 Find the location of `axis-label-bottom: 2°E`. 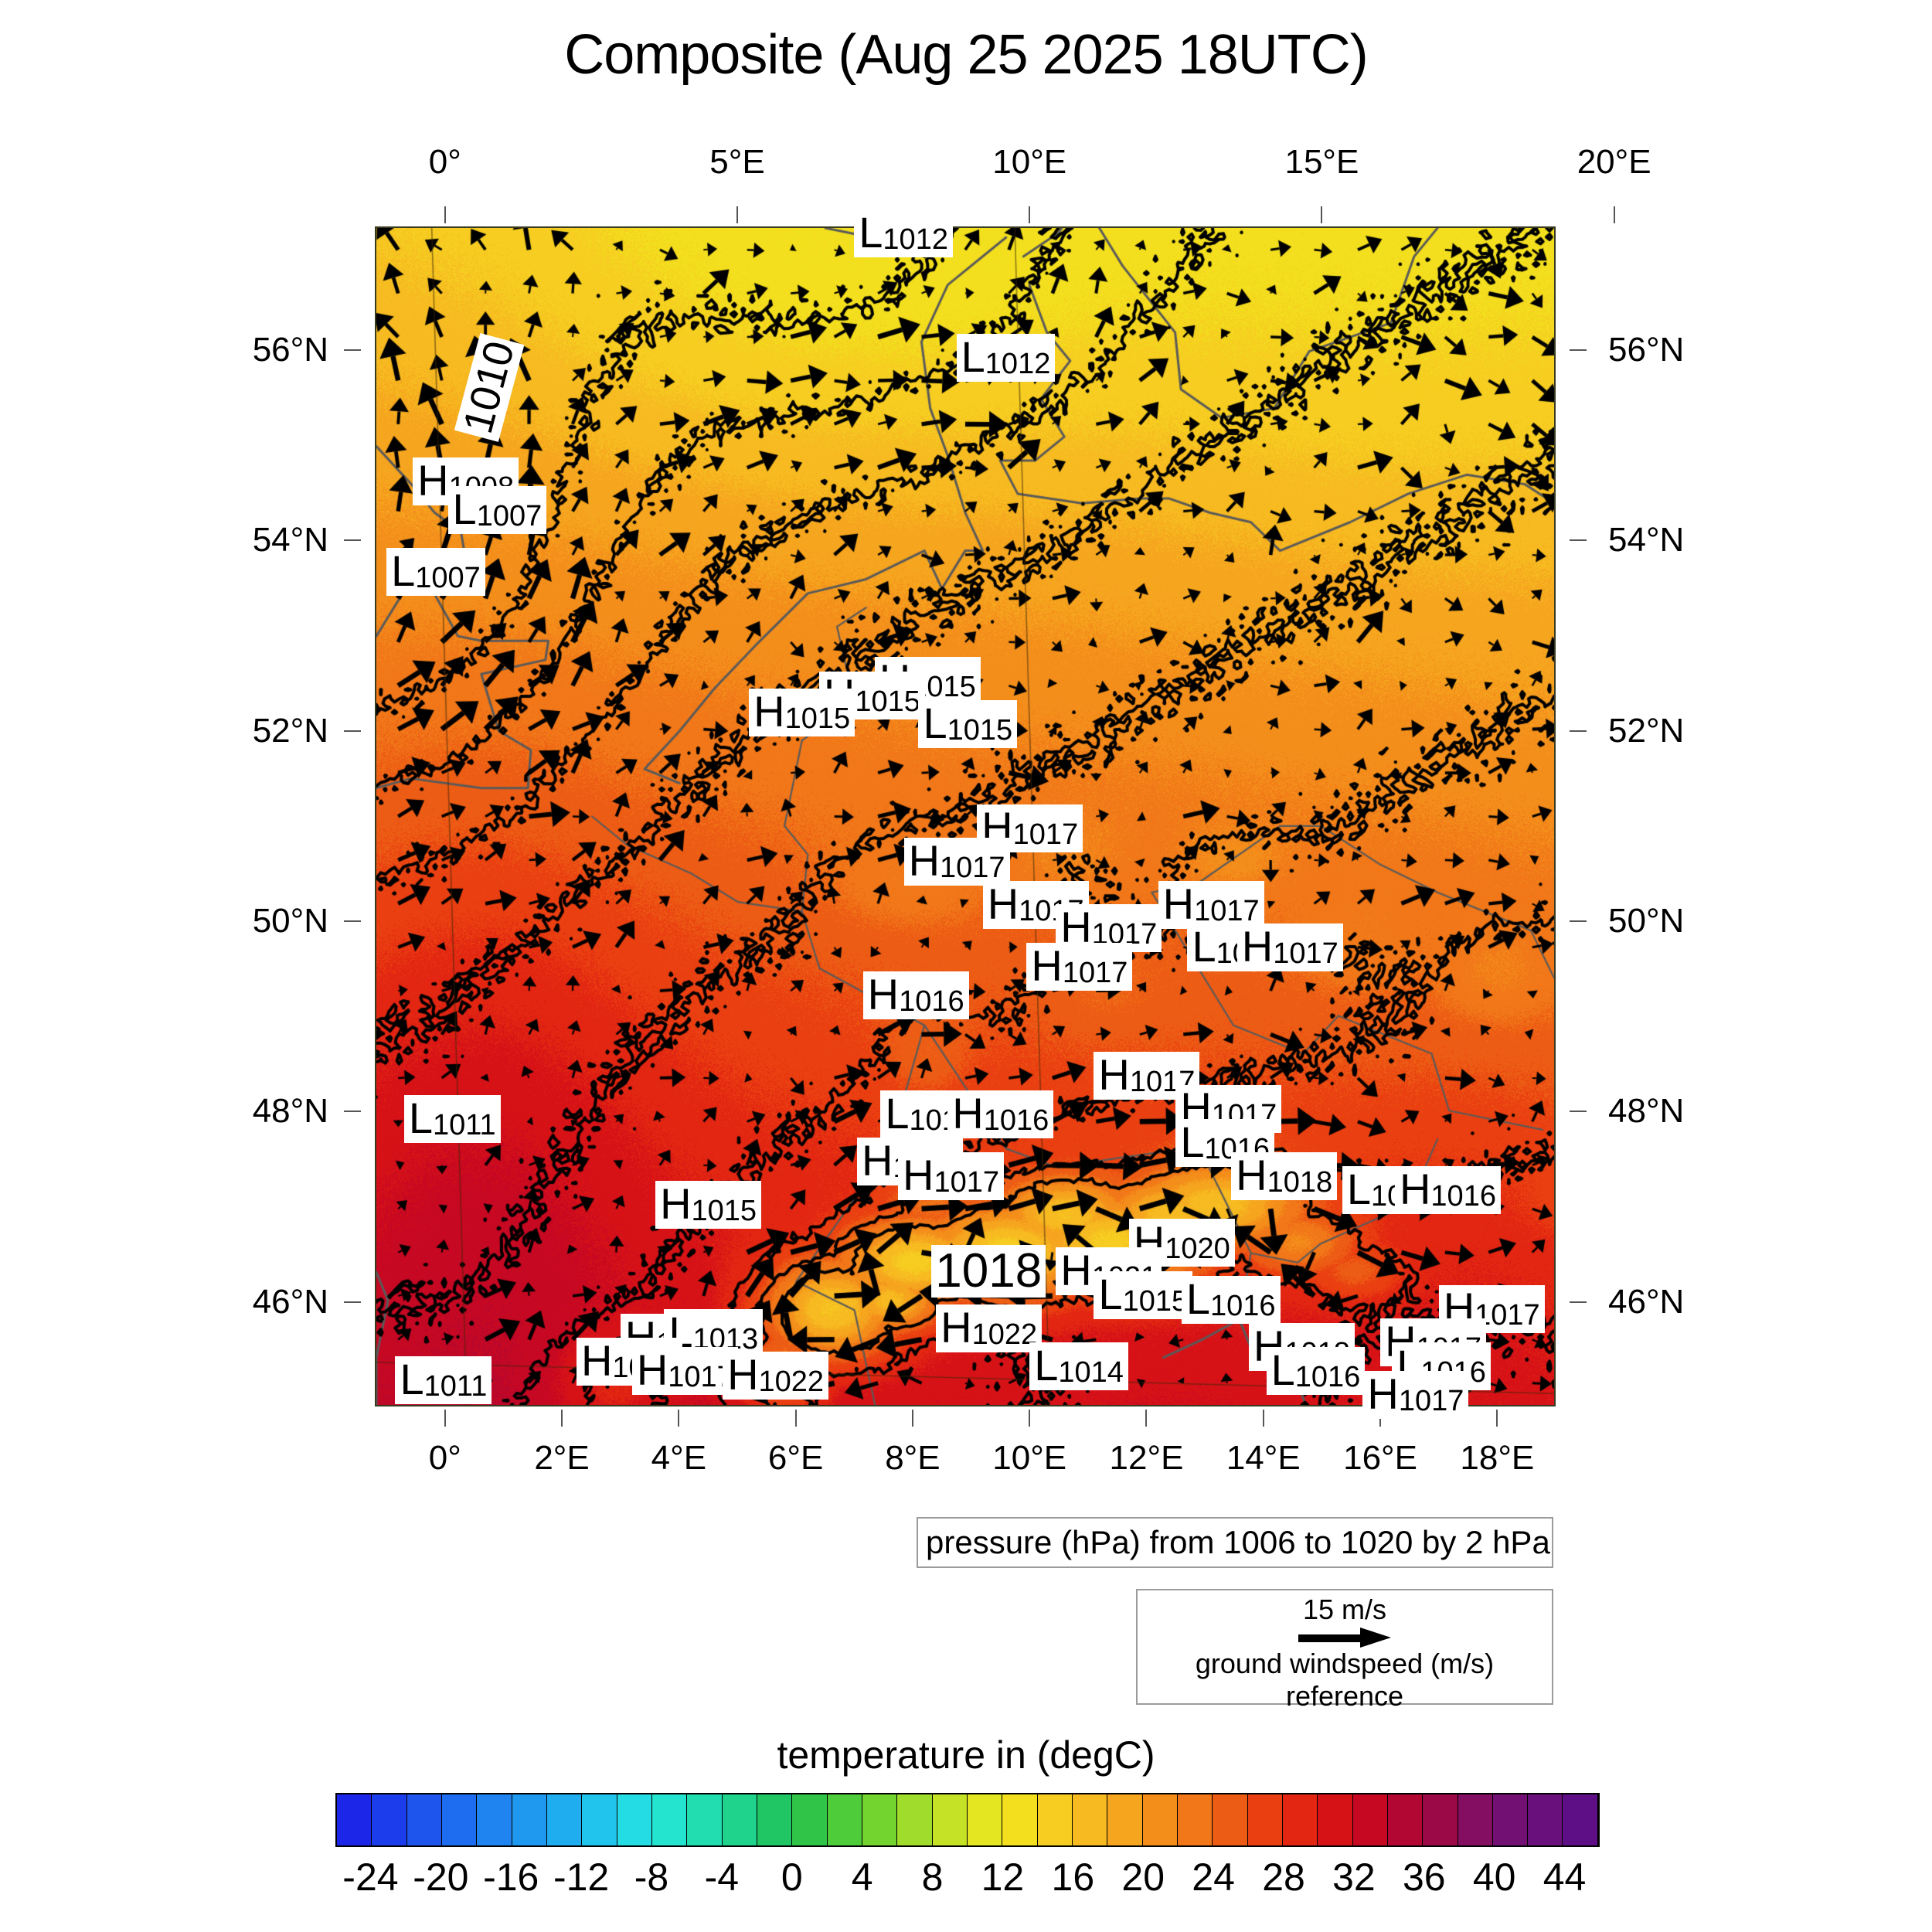

axis-label-bottom: 2°E is located at coordinates (562, 1458).